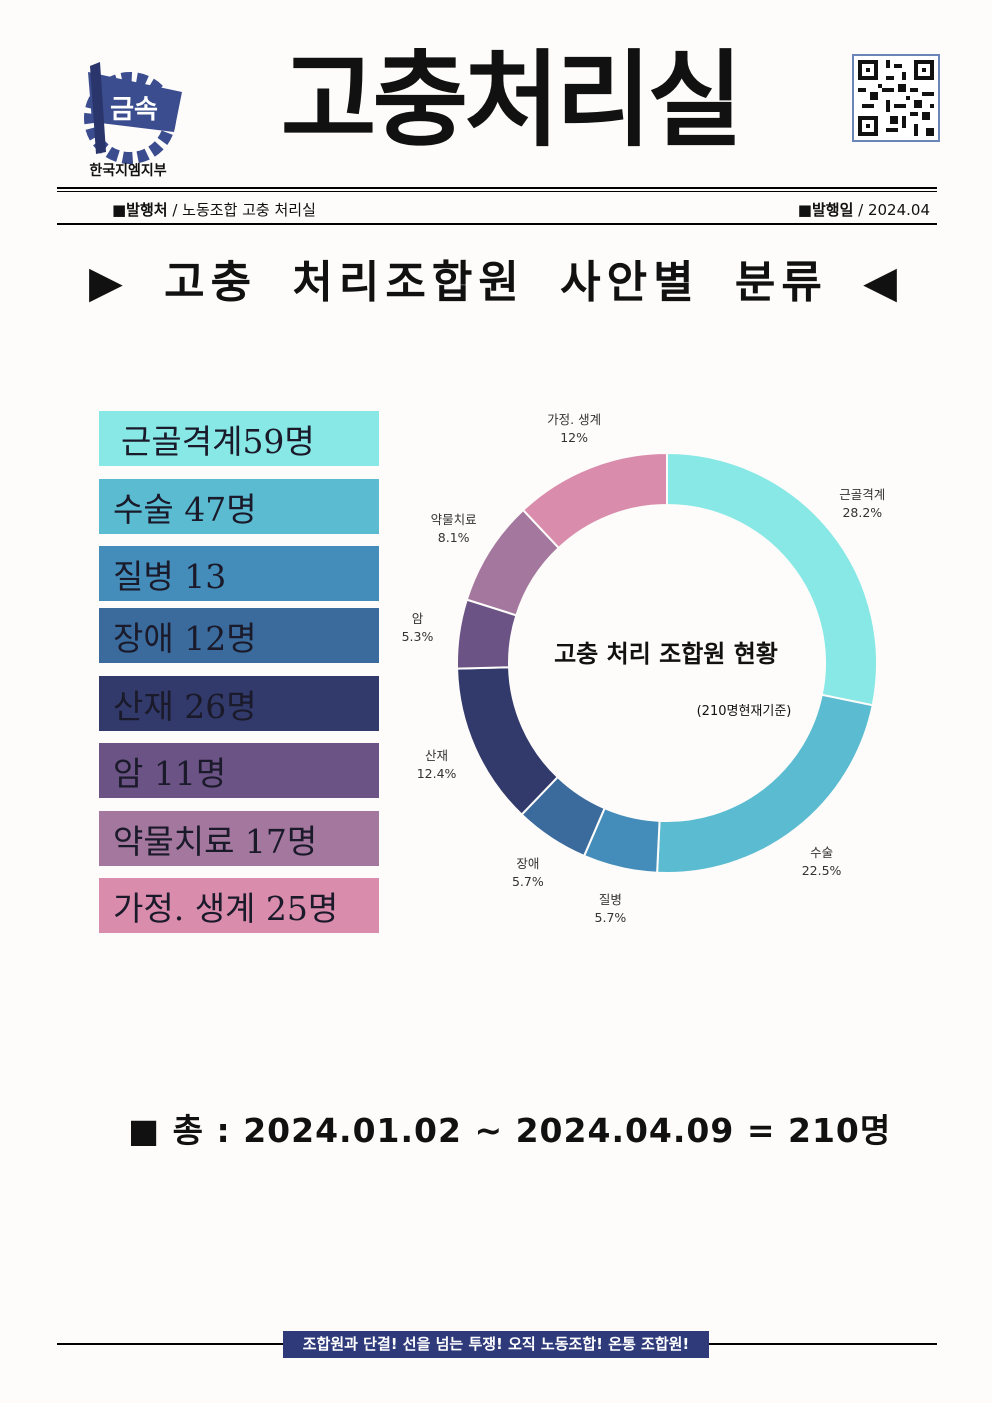  I want to click on legend-item-musculoskeletal: 근골격계59명, so click(239, 438).